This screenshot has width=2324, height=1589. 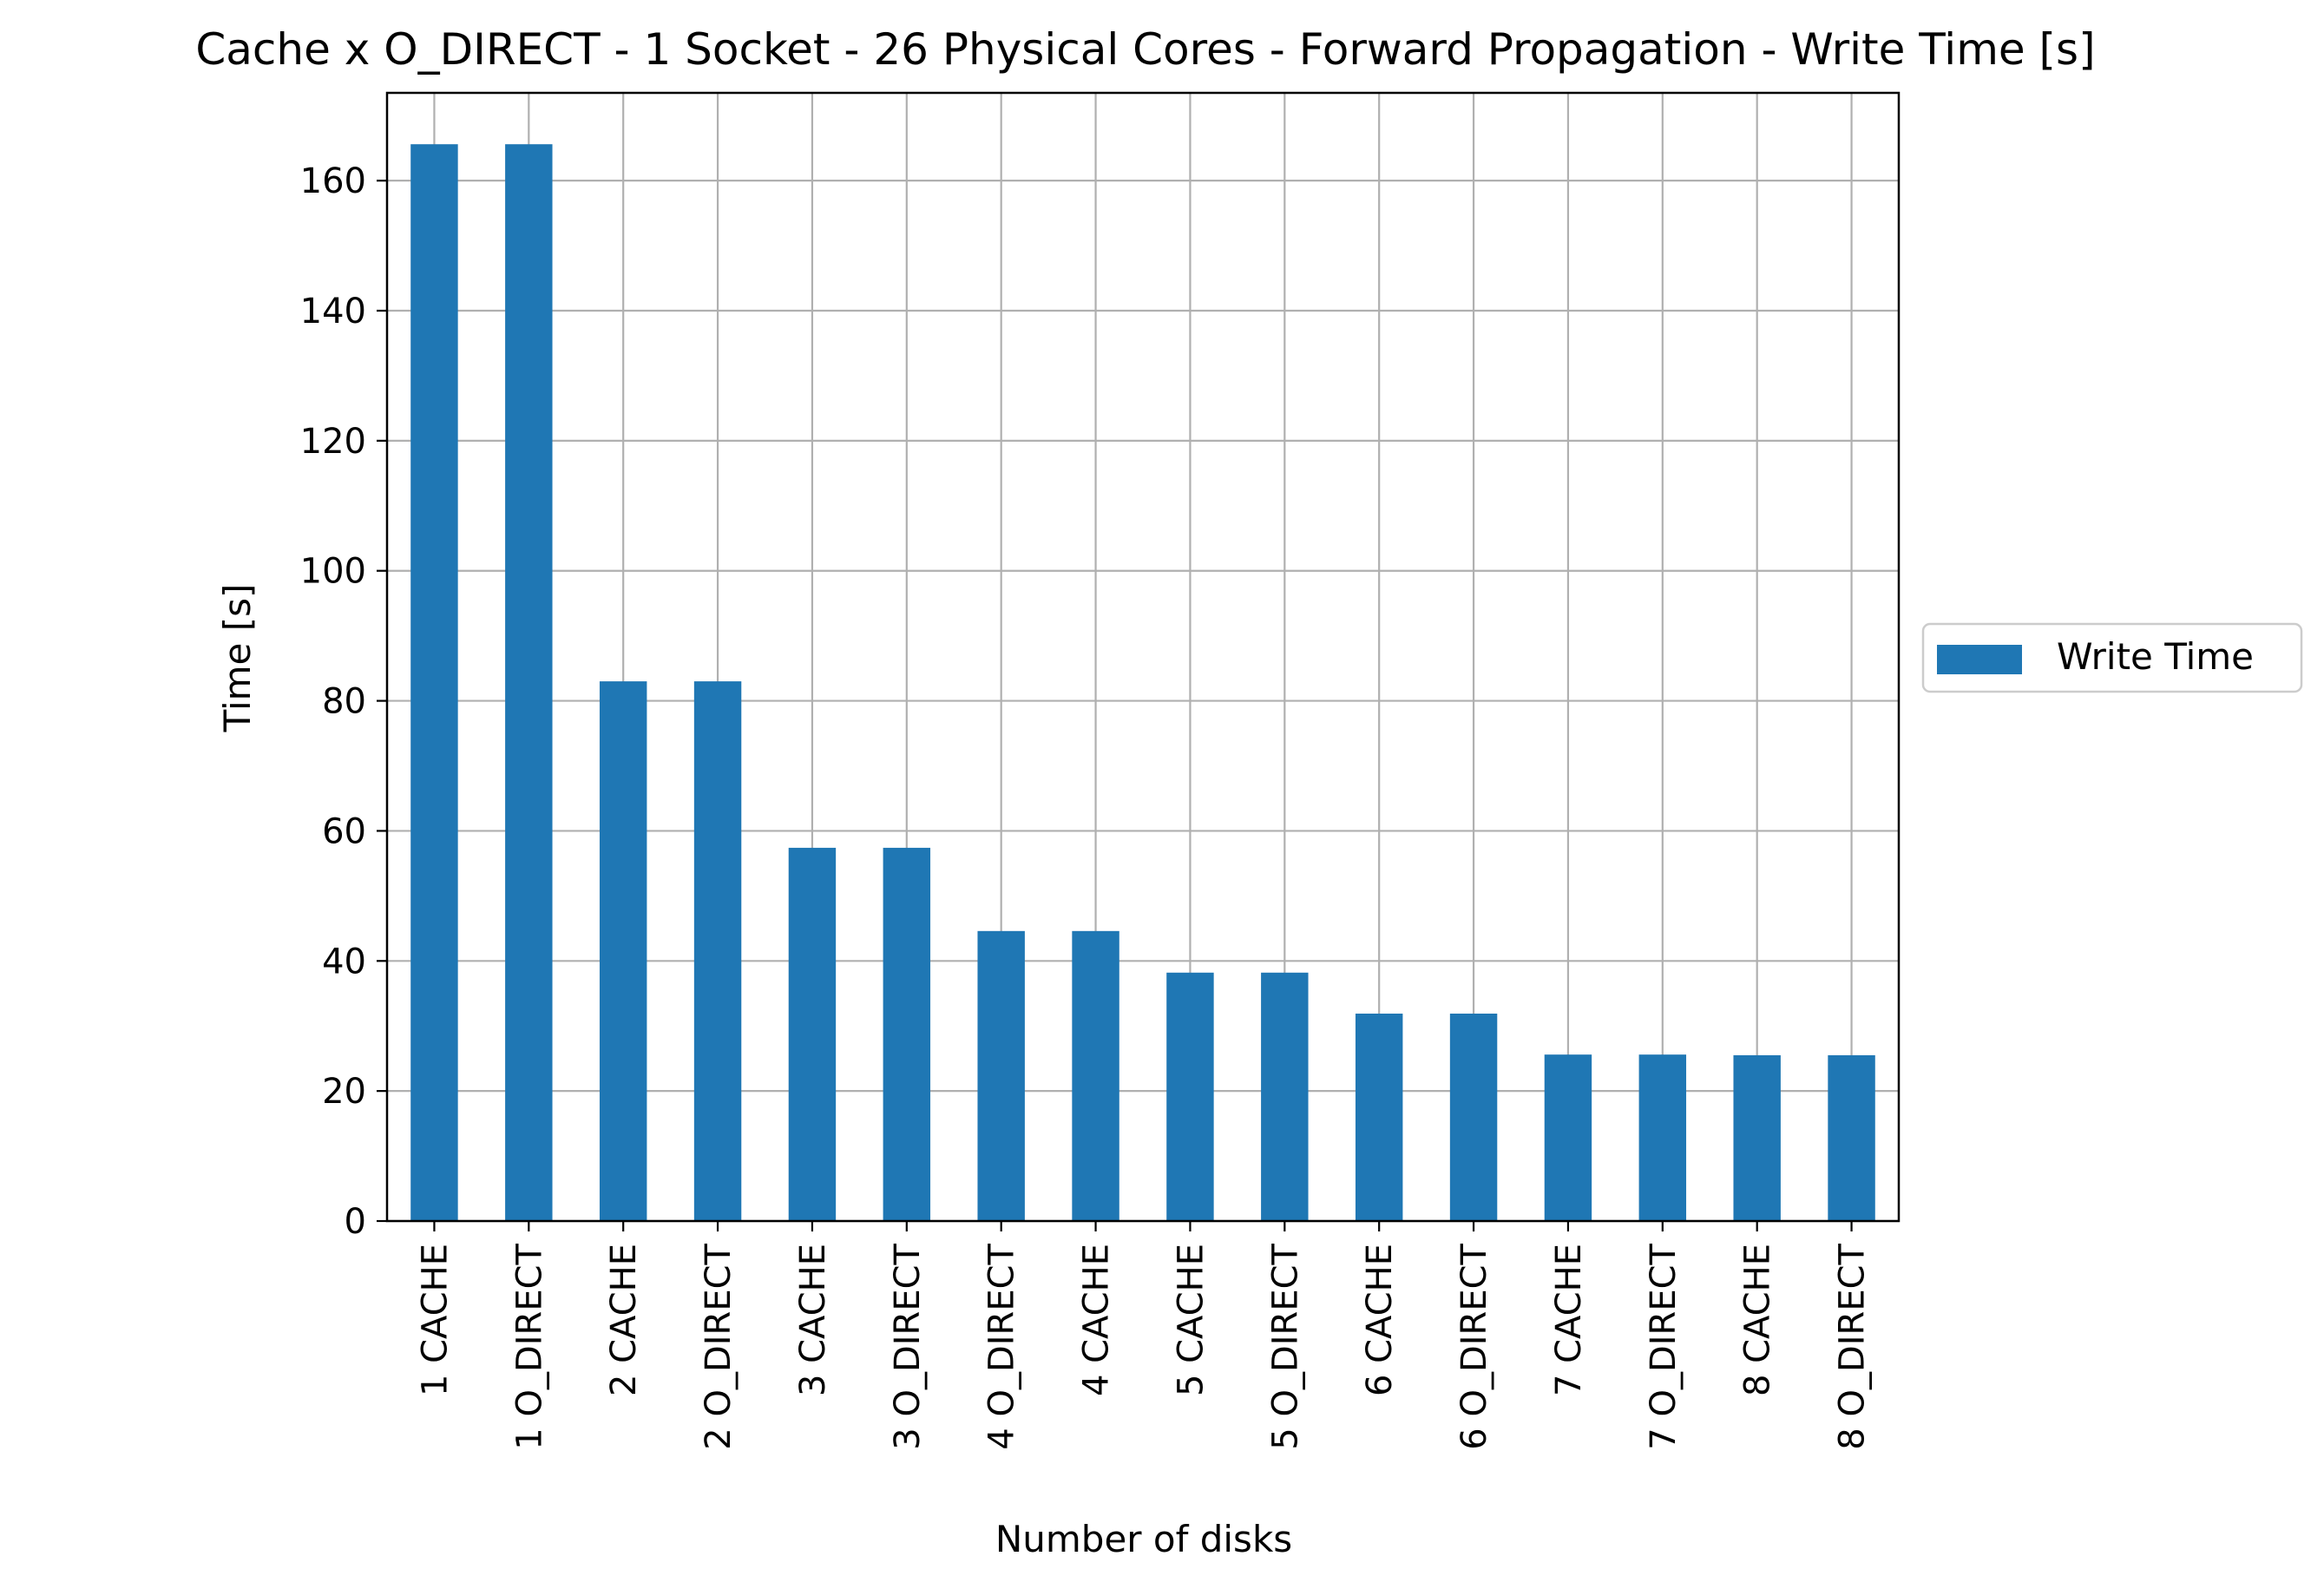 I want to click on y-tick-label: 0, so click(x=355, y=1222).